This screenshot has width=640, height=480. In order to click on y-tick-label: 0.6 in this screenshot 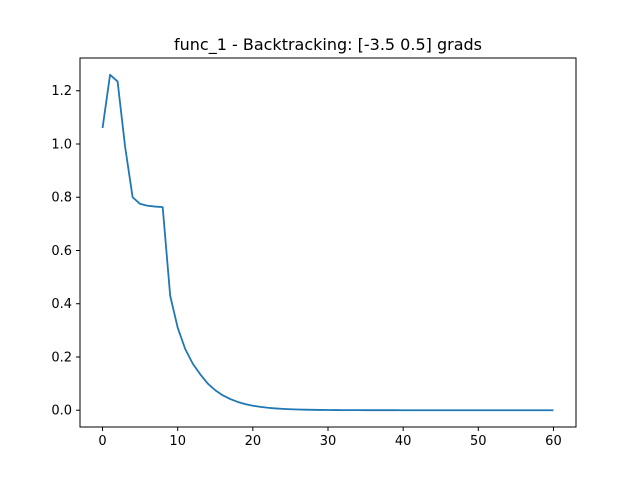, I will do `click(61, 251)`.